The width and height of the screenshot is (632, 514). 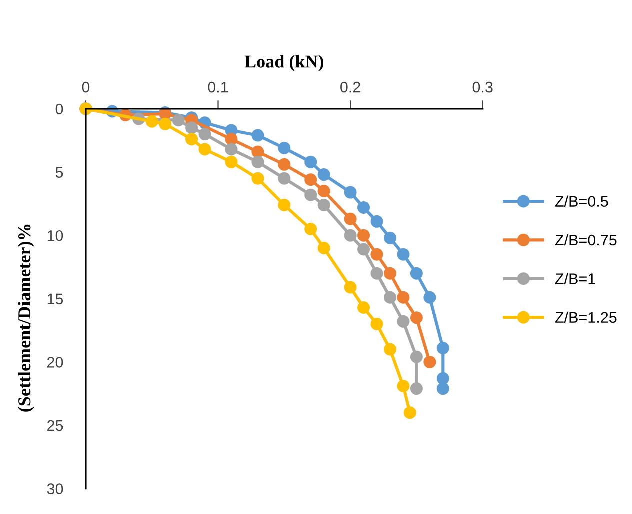 What do you see at coordinates (56, 299) in the screenshot?
I see `y-tick-label: 15` at bounding box center [56, 299].